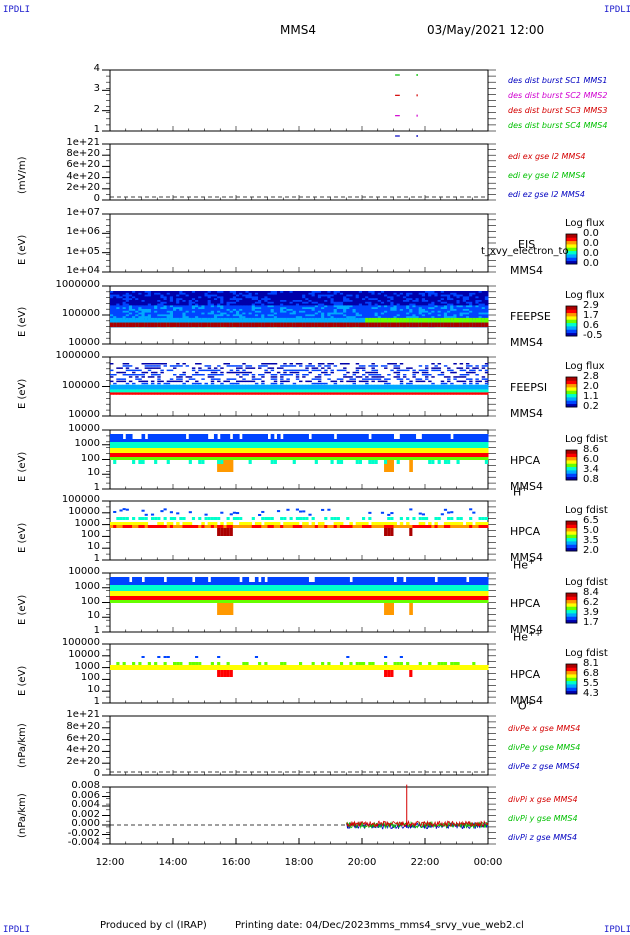 The image size is (630, 935). Describe the element at coordinates (83, 270) in the screenshot. I see `y-tick-label: 1e+04` at that location.